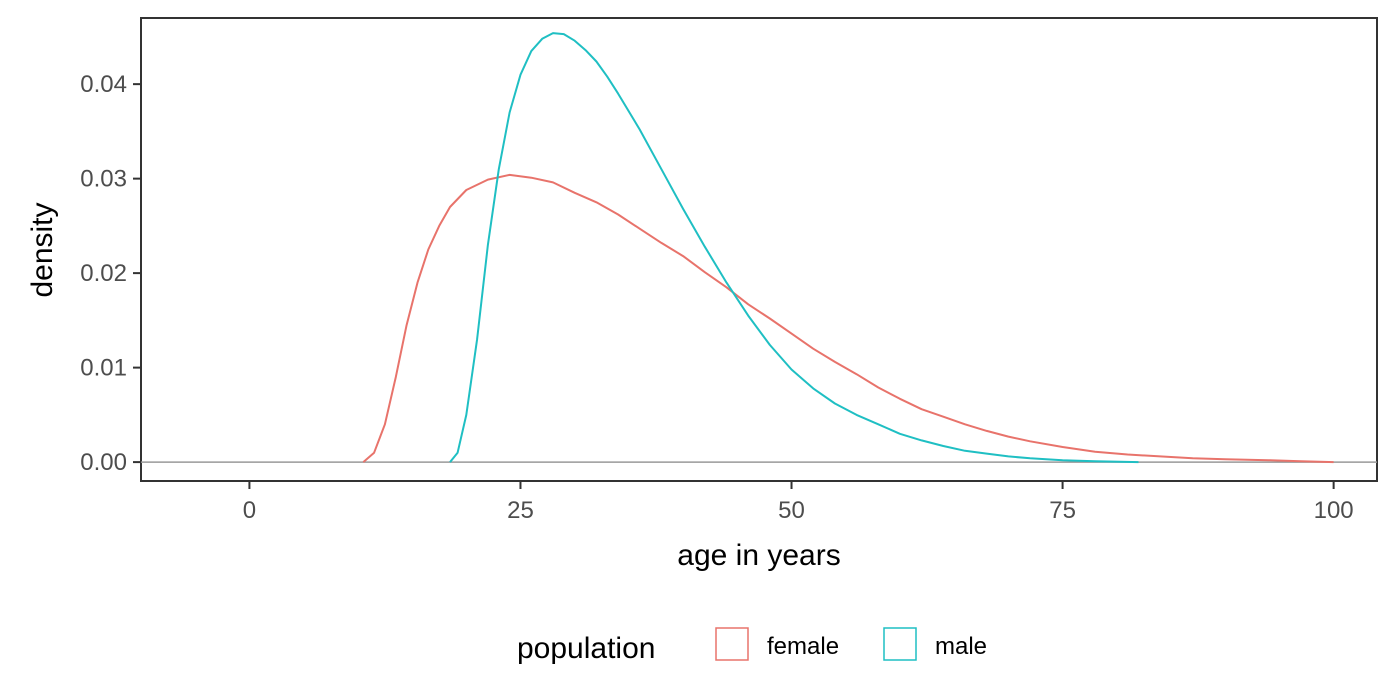 This screenshot has width=1400, height=700. What do you see at coordinates (103, 84) in the screenshot?
I see `y-tick-label: 0.04` at bounding box center [103, 84].